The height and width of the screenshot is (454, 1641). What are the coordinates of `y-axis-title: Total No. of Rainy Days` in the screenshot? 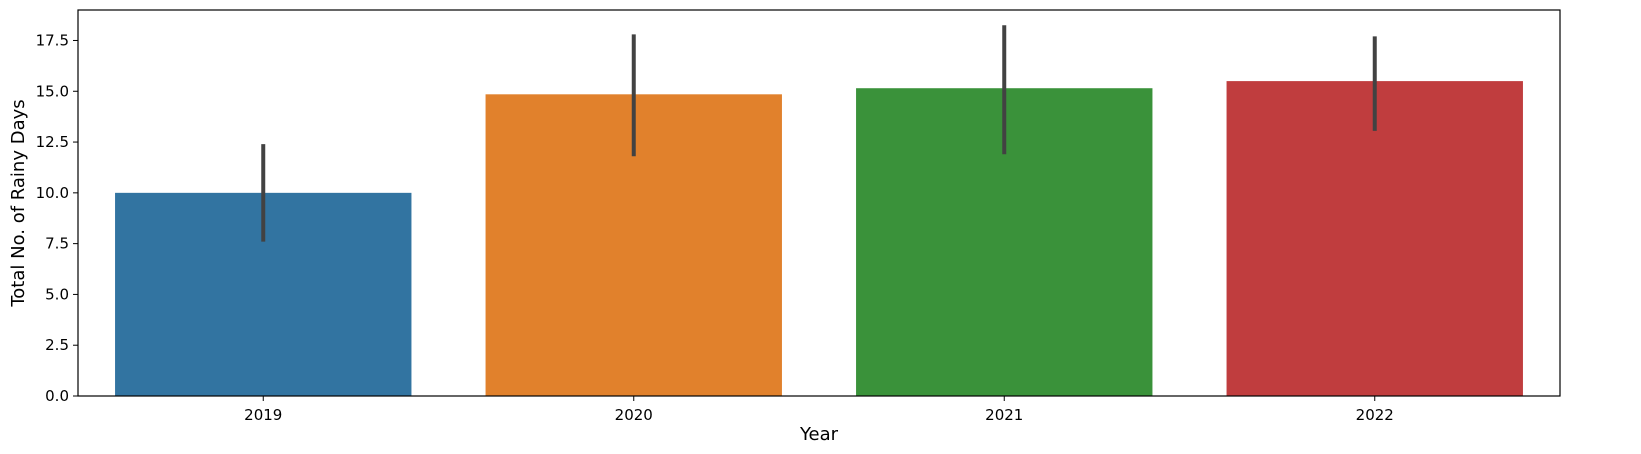 It's located at (18, 203).